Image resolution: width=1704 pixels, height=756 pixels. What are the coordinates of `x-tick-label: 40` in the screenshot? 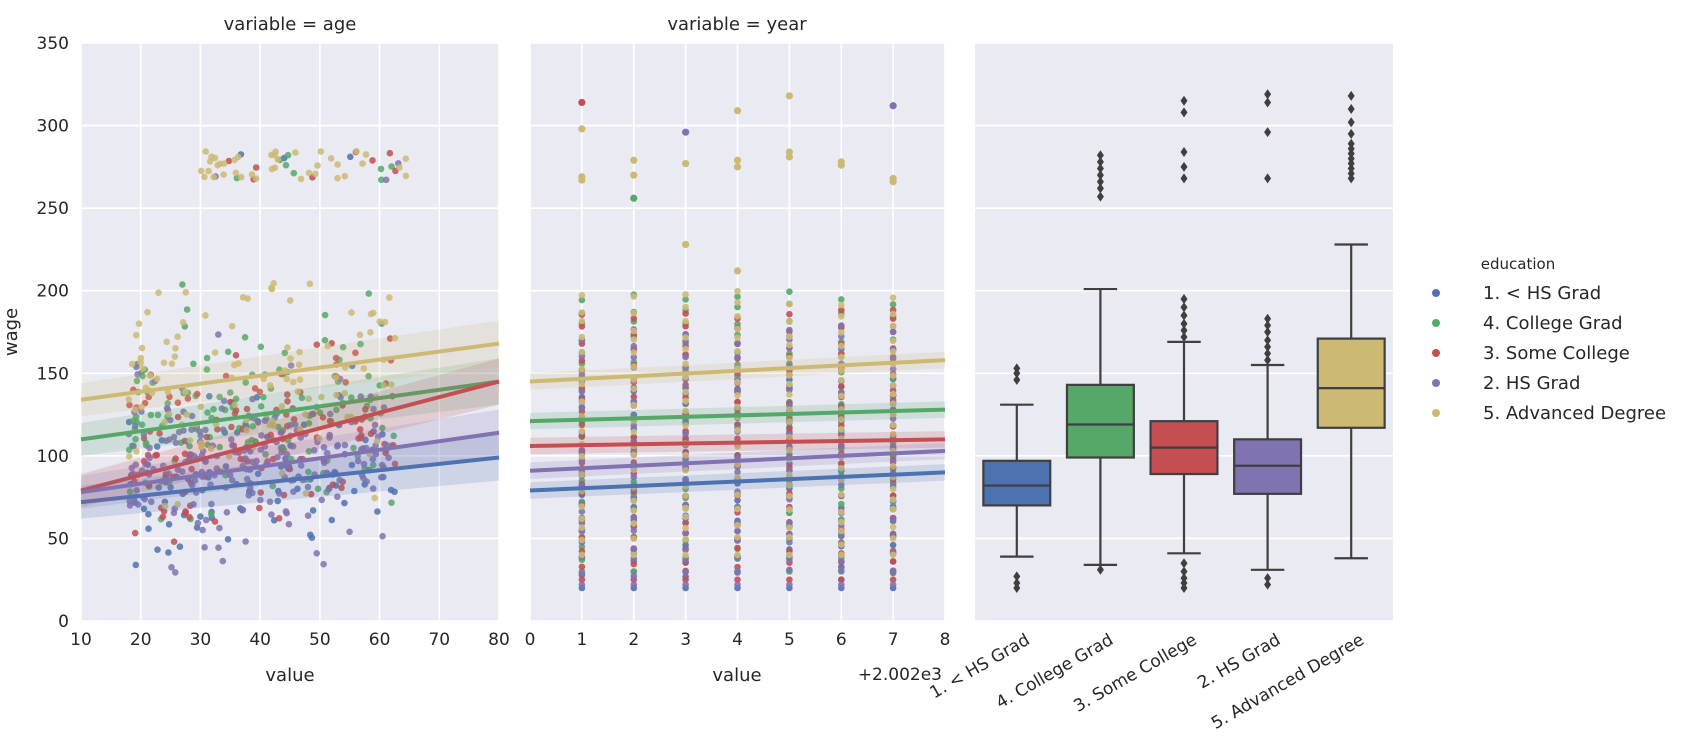 It's located at (260, 640).